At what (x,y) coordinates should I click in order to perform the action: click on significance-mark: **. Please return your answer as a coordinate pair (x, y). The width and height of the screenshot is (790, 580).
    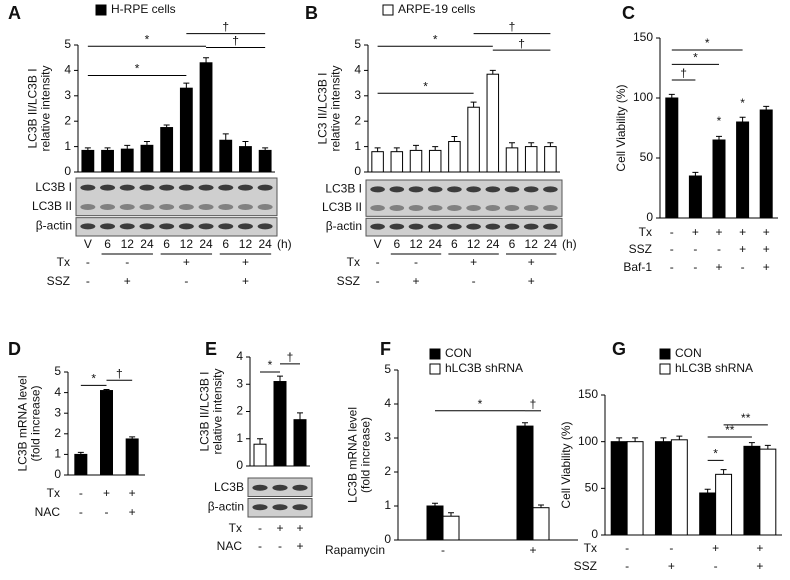
    Looking at the image, I should click on (746, 418).